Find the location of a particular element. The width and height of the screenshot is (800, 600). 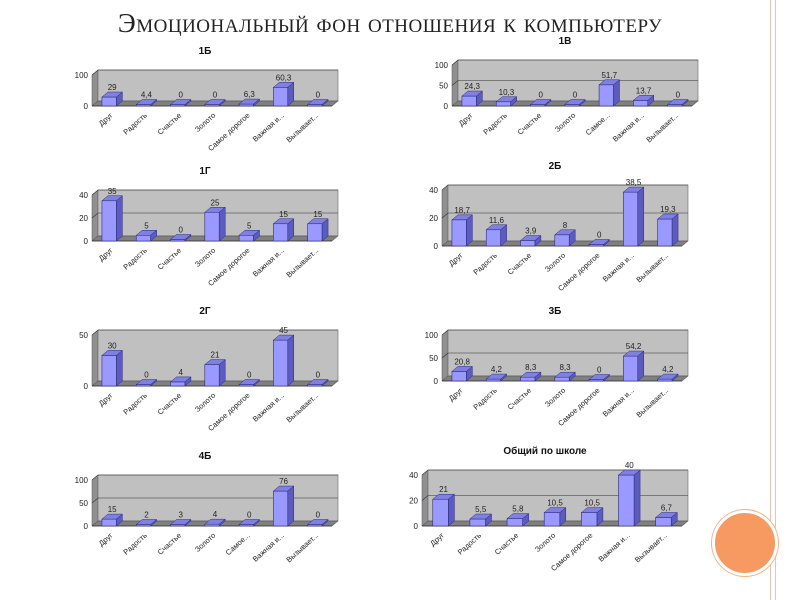

value-label: 4 is located at coordinates (215, 514).